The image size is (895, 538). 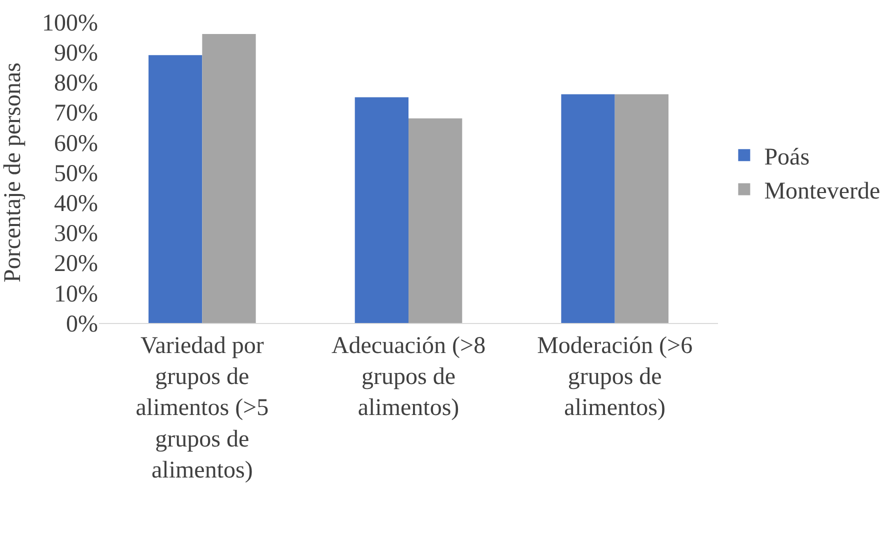 What do you see at coordinates (76, 204) in the screenshot?
I see `y-tick-label: 40%` at bounding box center [76, 204].